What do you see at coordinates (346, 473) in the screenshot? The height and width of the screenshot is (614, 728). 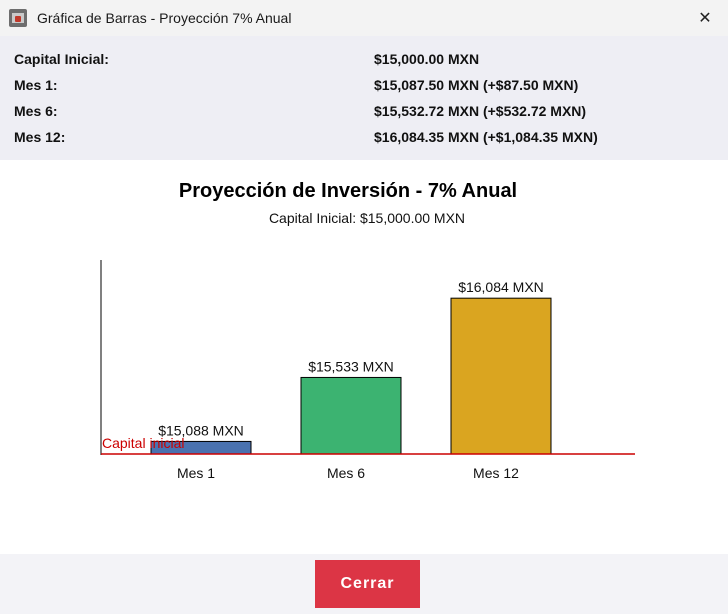 I see `x-tick-label: Mes 6` at bounding box center [346, 473].